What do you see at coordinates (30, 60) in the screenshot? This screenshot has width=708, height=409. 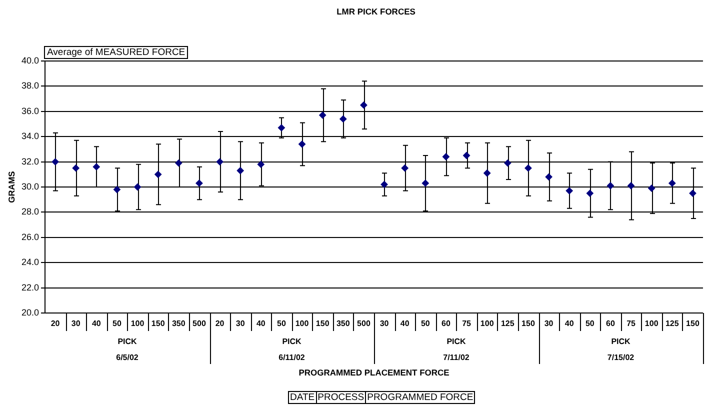 I see `y-tick-label: 40.0` at bounding box center [30, 60].